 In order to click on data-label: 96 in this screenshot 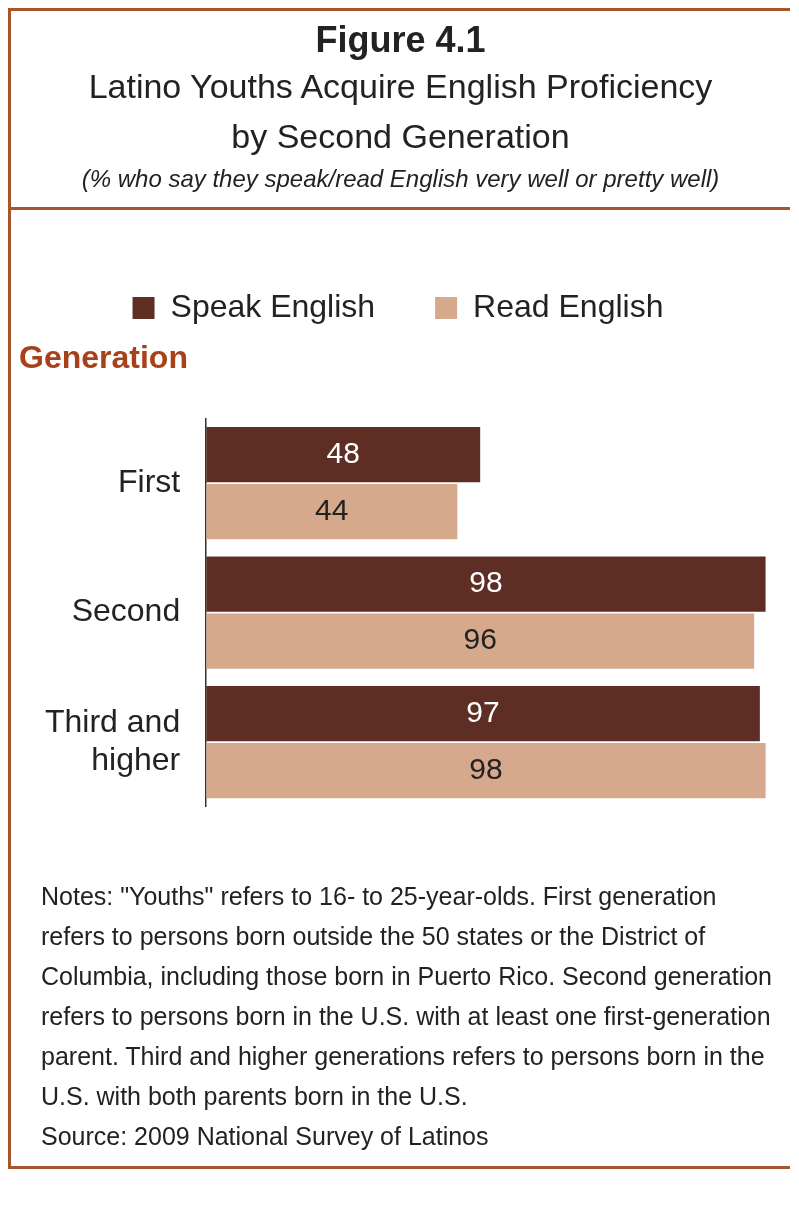, I will do `click(480, 639)`.